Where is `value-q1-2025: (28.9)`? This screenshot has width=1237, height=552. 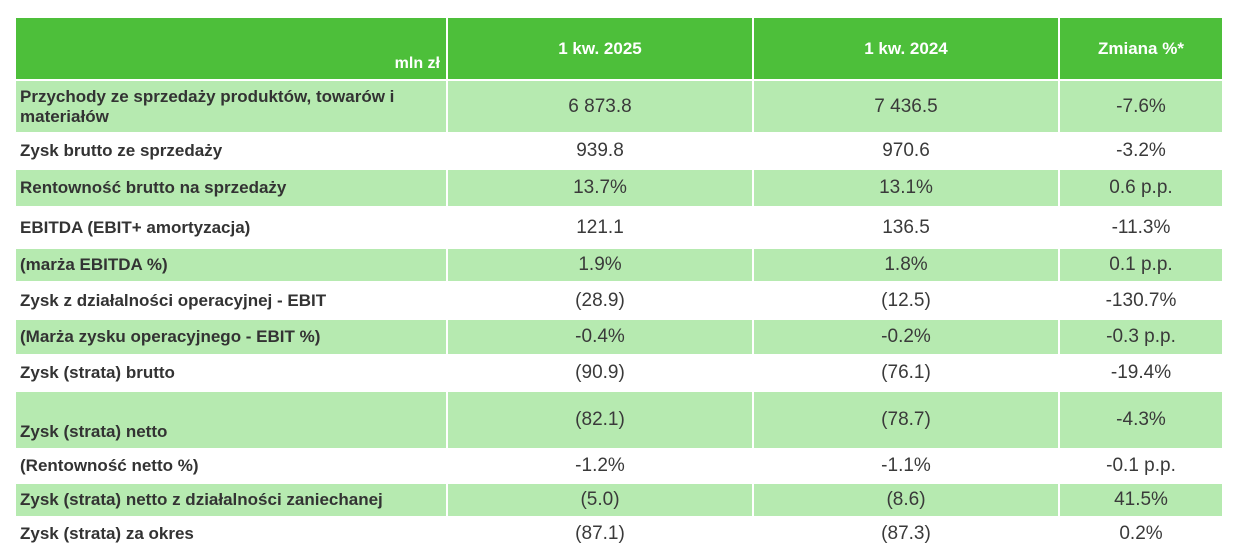
value-q1-2025: (28.9) is located at coordinates (600, 301).